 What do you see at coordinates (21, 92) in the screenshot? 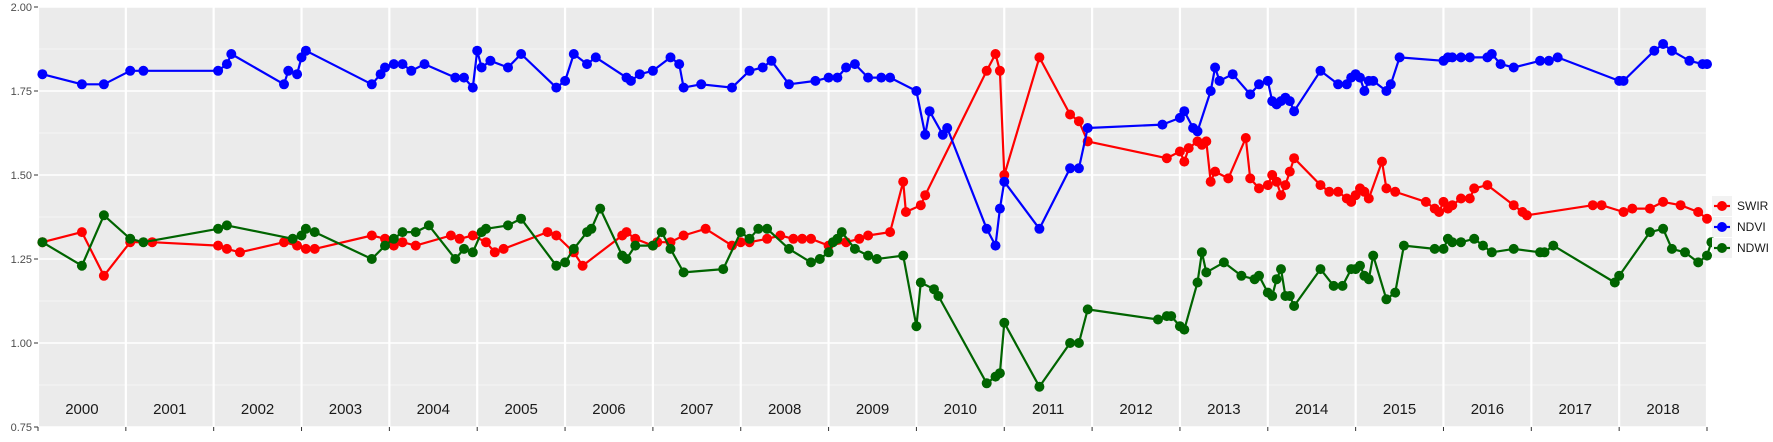
I see `y-tick-label: 1.75` at bounding box center [21, 92].